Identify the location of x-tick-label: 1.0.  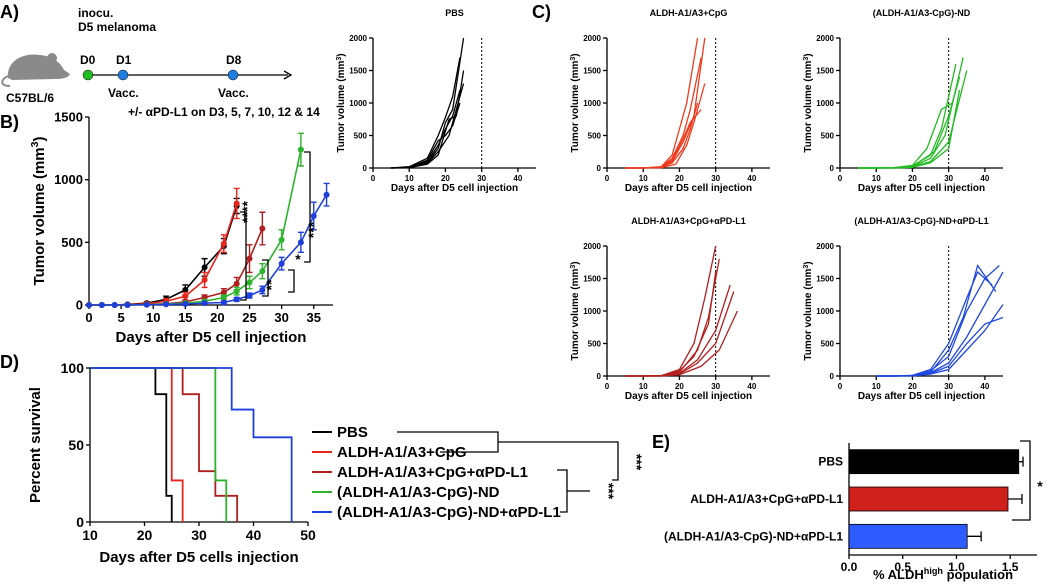
(956, 567).